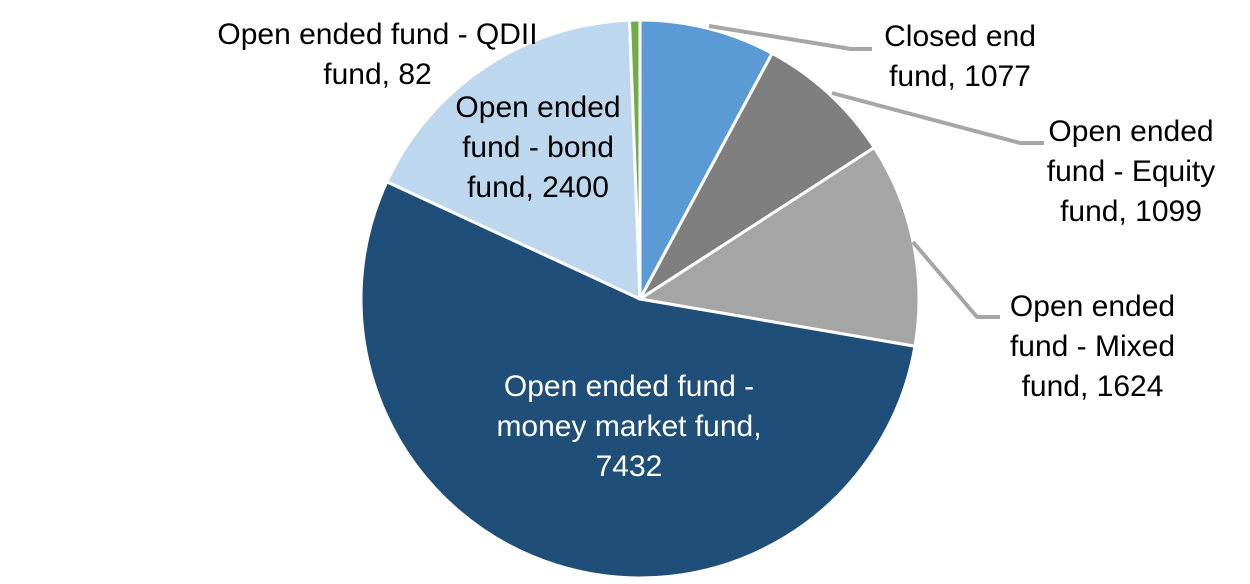 The height and width of the screenshot is (584, 1250). I want to click on data-label-line: 7432, so click(629, 466).